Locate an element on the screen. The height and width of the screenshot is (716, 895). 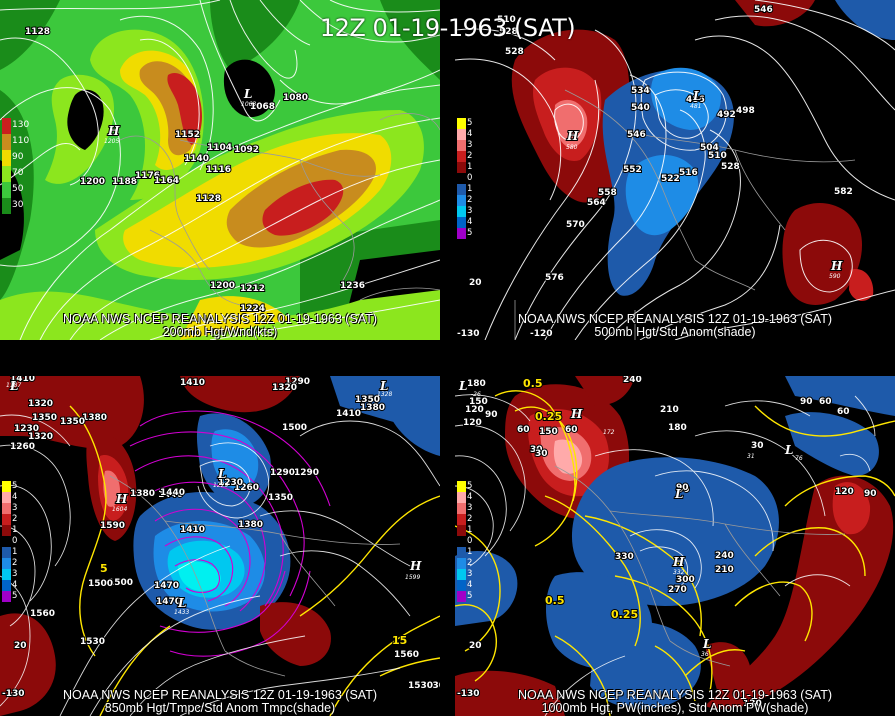
coastlines-1000mb is located at coordinates (700, 566).